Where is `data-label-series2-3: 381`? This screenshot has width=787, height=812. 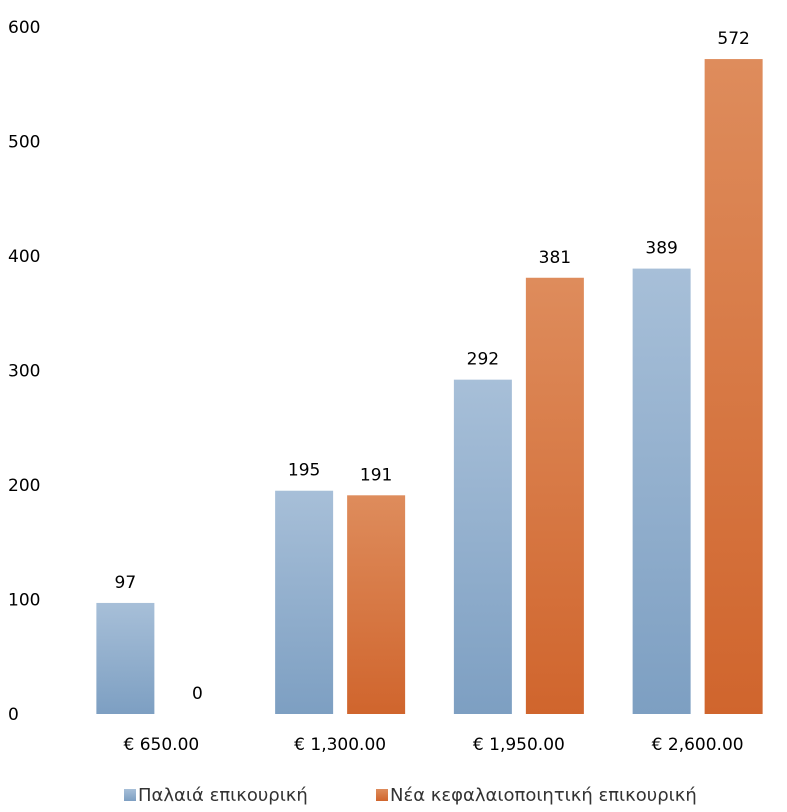 data-label-series2-3: 381 is located at coordinates (555, 258).